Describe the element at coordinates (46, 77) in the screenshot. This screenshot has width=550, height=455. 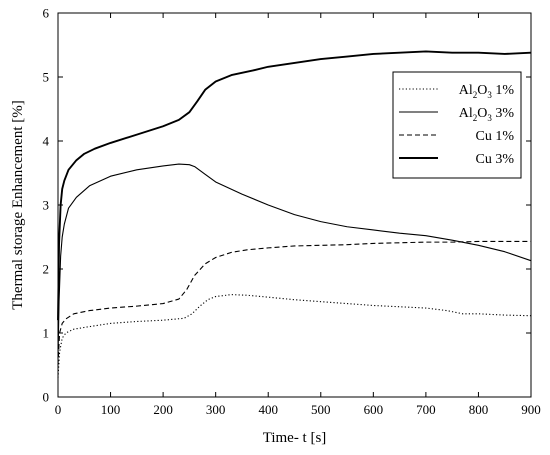
I see `y-tick-label: 5` at that location.